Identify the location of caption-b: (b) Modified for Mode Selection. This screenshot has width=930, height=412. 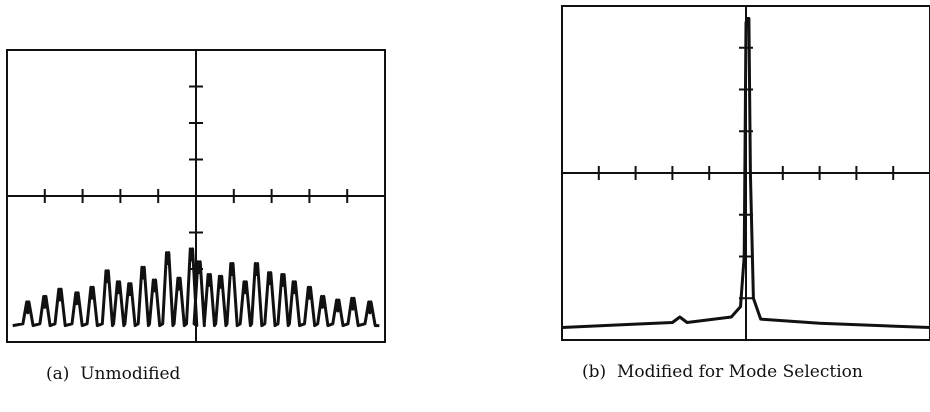
(722, 372).